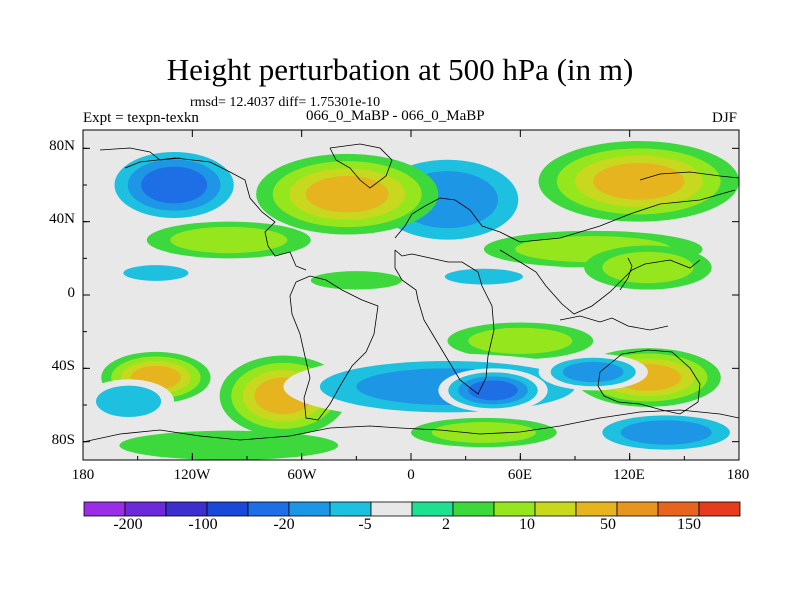 The width and height of the screenshot is (800, 600). Describe the element at coordinates (411, 475) in the screenshot. I see `lon-tick-0: 0` at that location.